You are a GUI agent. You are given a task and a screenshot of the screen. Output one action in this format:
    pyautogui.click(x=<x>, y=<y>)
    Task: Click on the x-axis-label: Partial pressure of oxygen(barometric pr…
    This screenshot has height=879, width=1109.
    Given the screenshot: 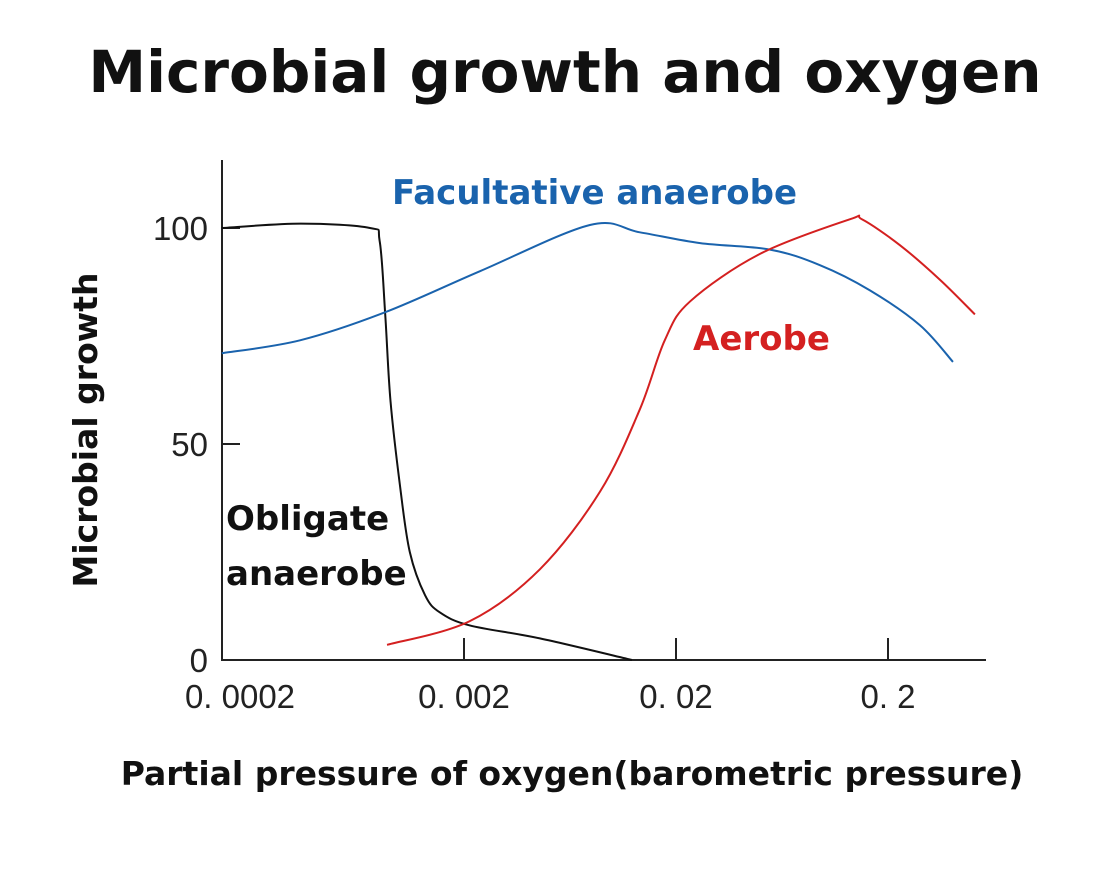 What is the action you would take?
    pyautogui.click(x=572, y=773)
    